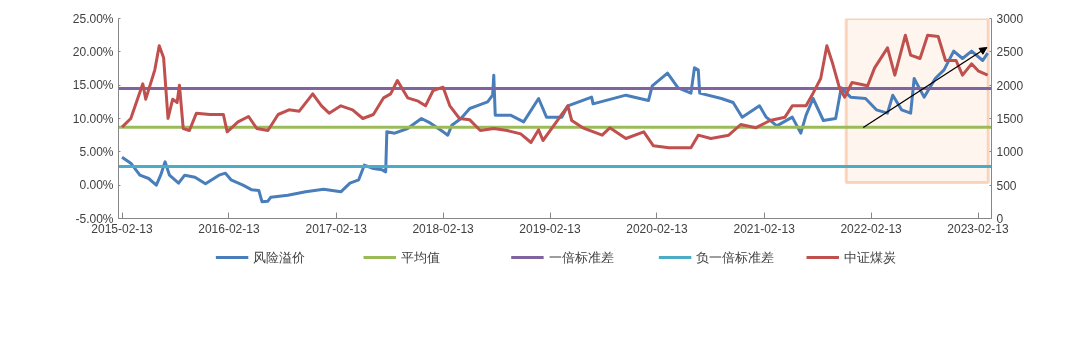  I want to click on x-tick-label: 2021-02-13, so click(764, 228).